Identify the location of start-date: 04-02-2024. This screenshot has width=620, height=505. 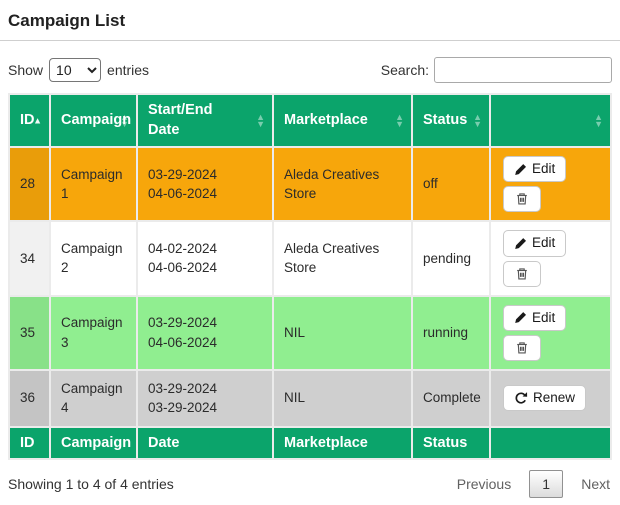
(183, 248).